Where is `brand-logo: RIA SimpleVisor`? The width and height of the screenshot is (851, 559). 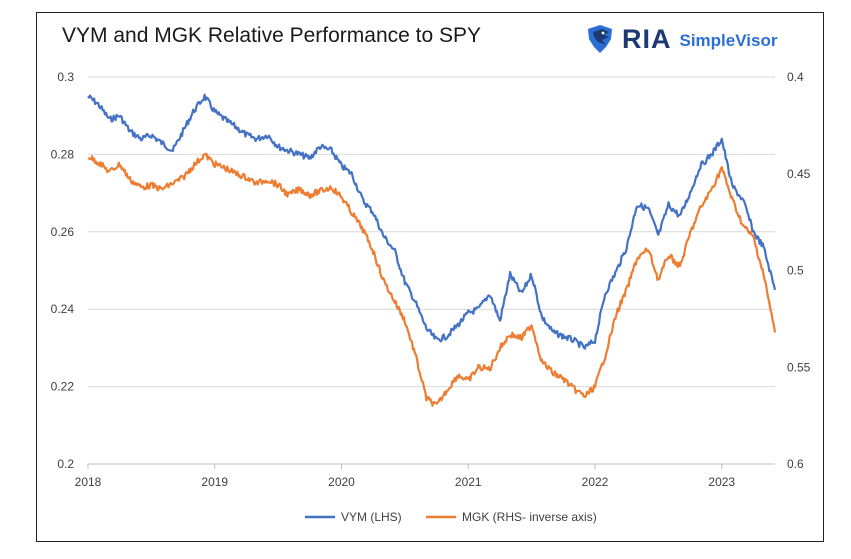
brand-logo: RIA SimpleVisor is located at coordinates (680, 39).